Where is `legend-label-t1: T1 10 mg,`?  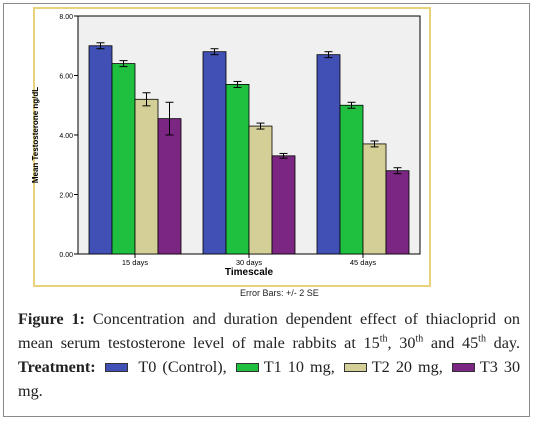 legend-label-t1: T1 10 mg, is located at coordinates (299, 367).